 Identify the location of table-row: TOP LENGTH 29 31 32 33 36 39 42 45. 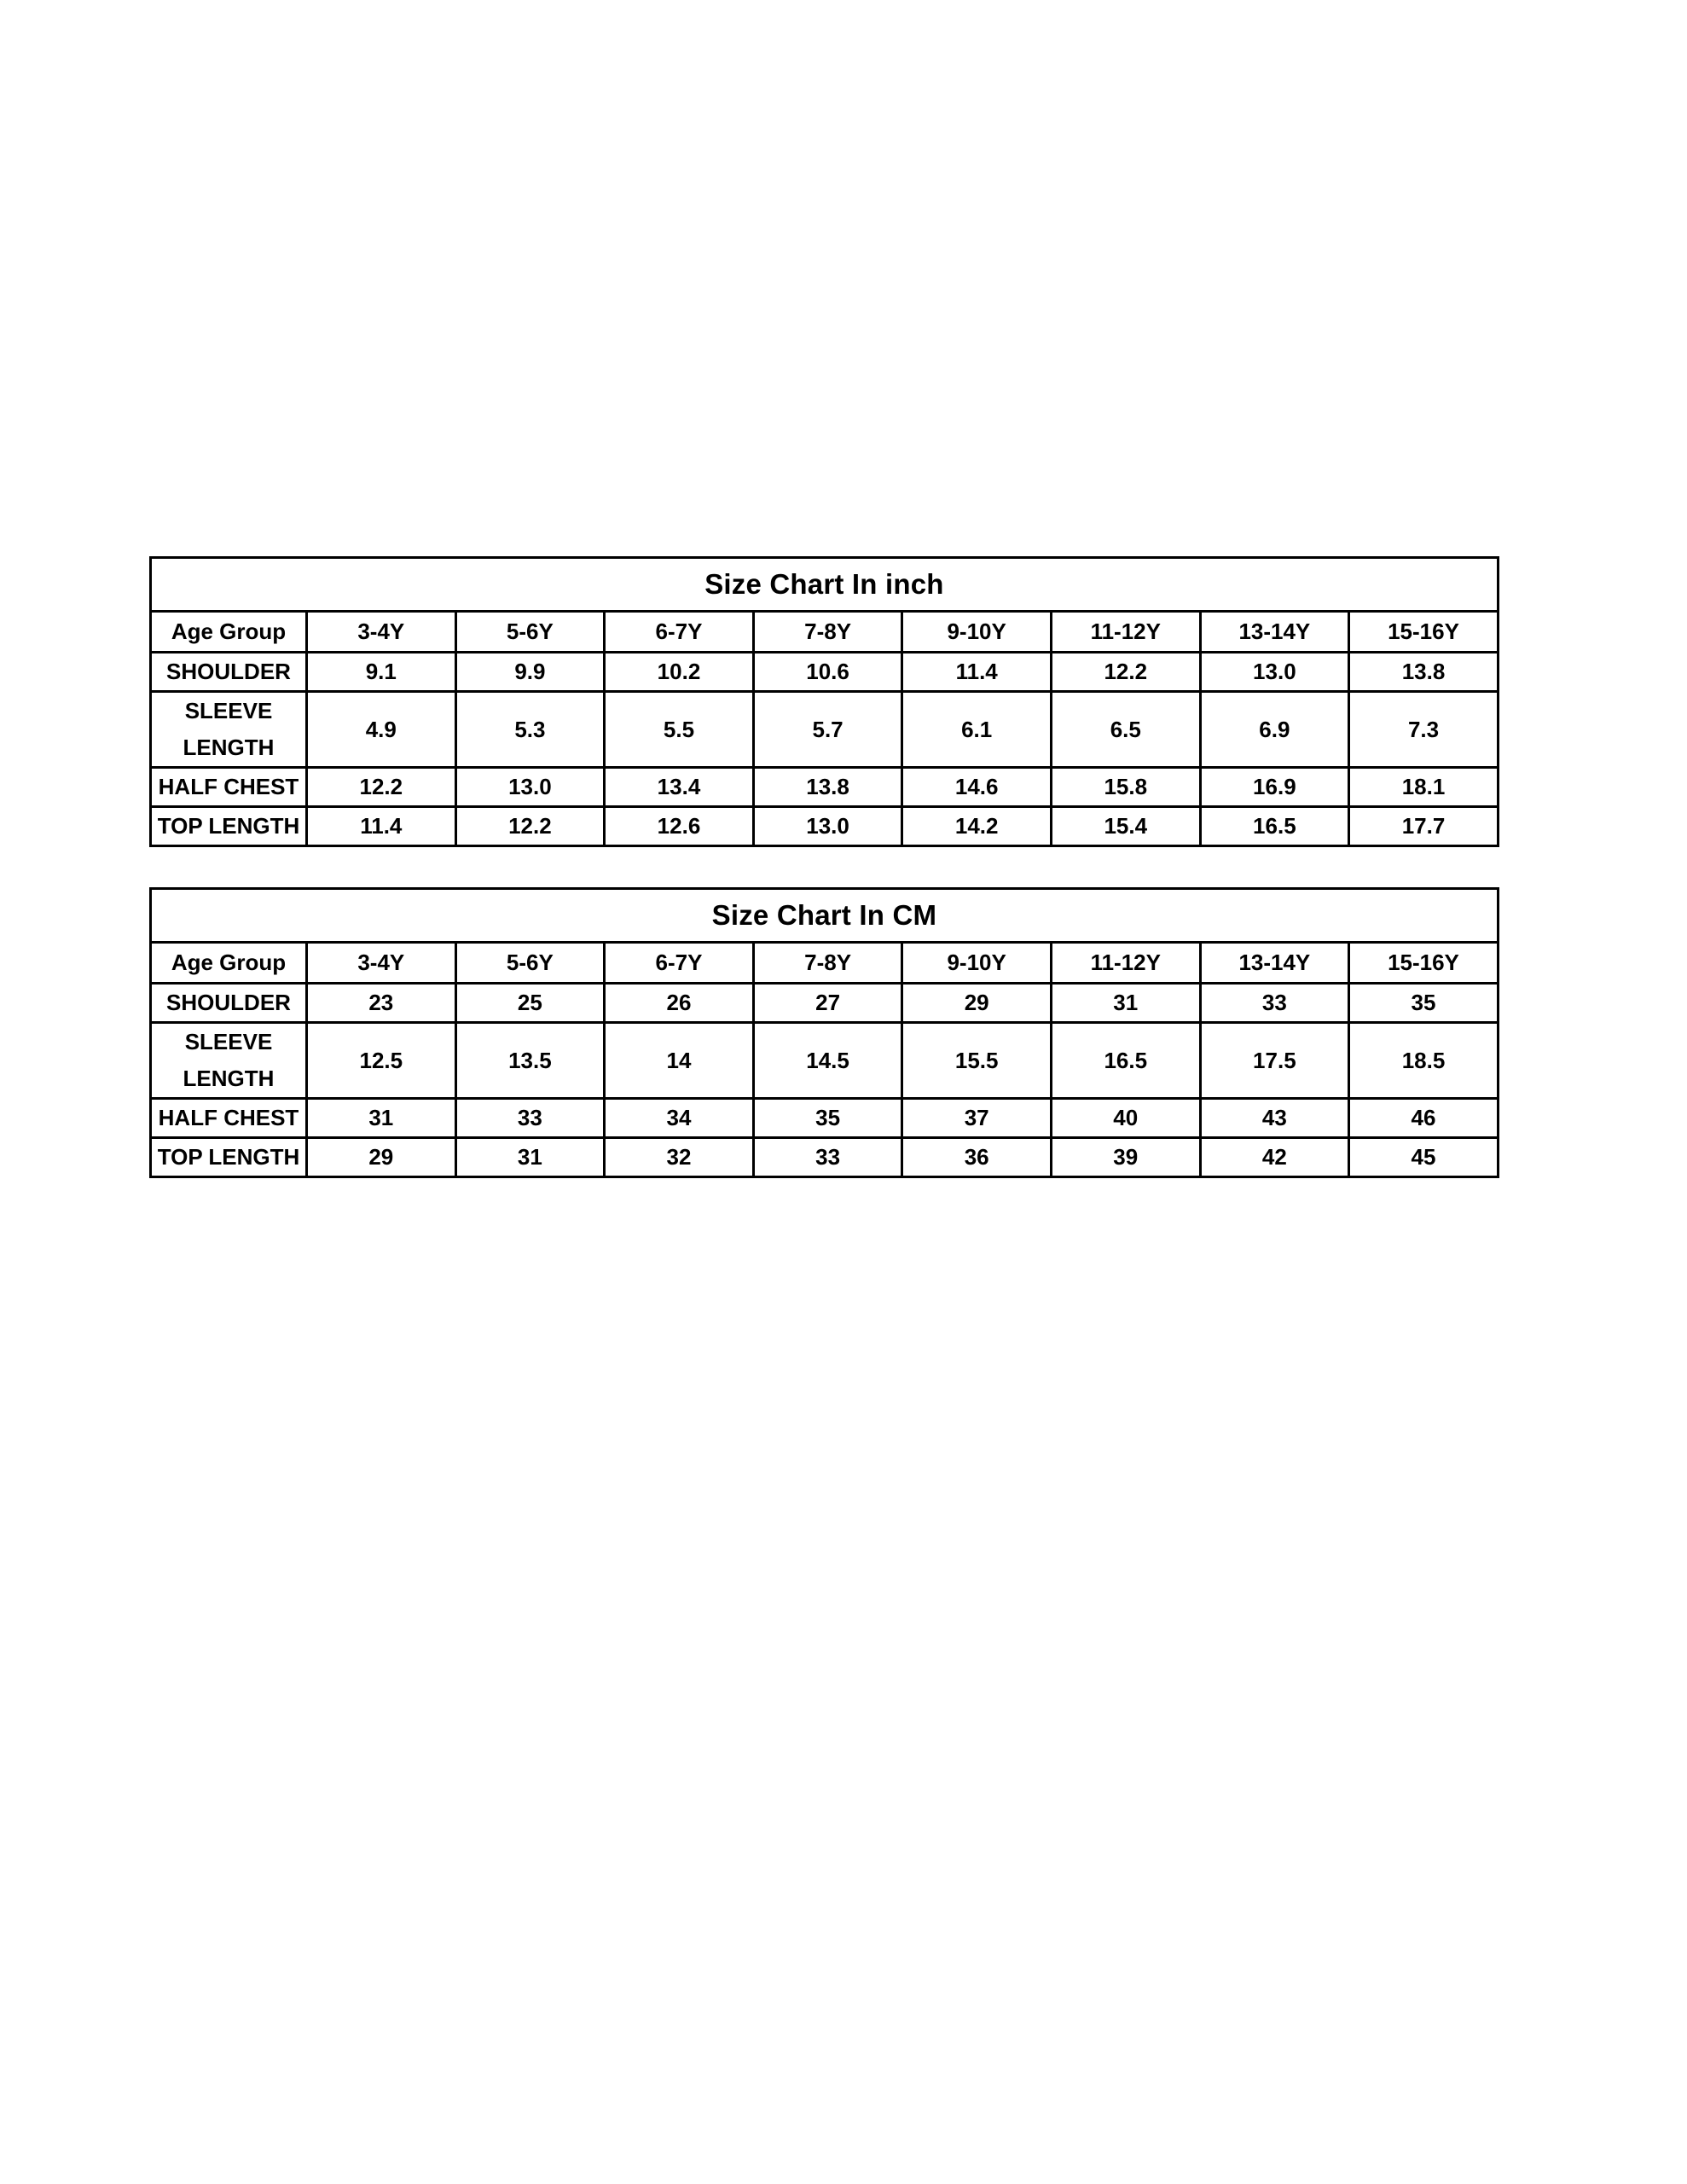
(824, 1157).